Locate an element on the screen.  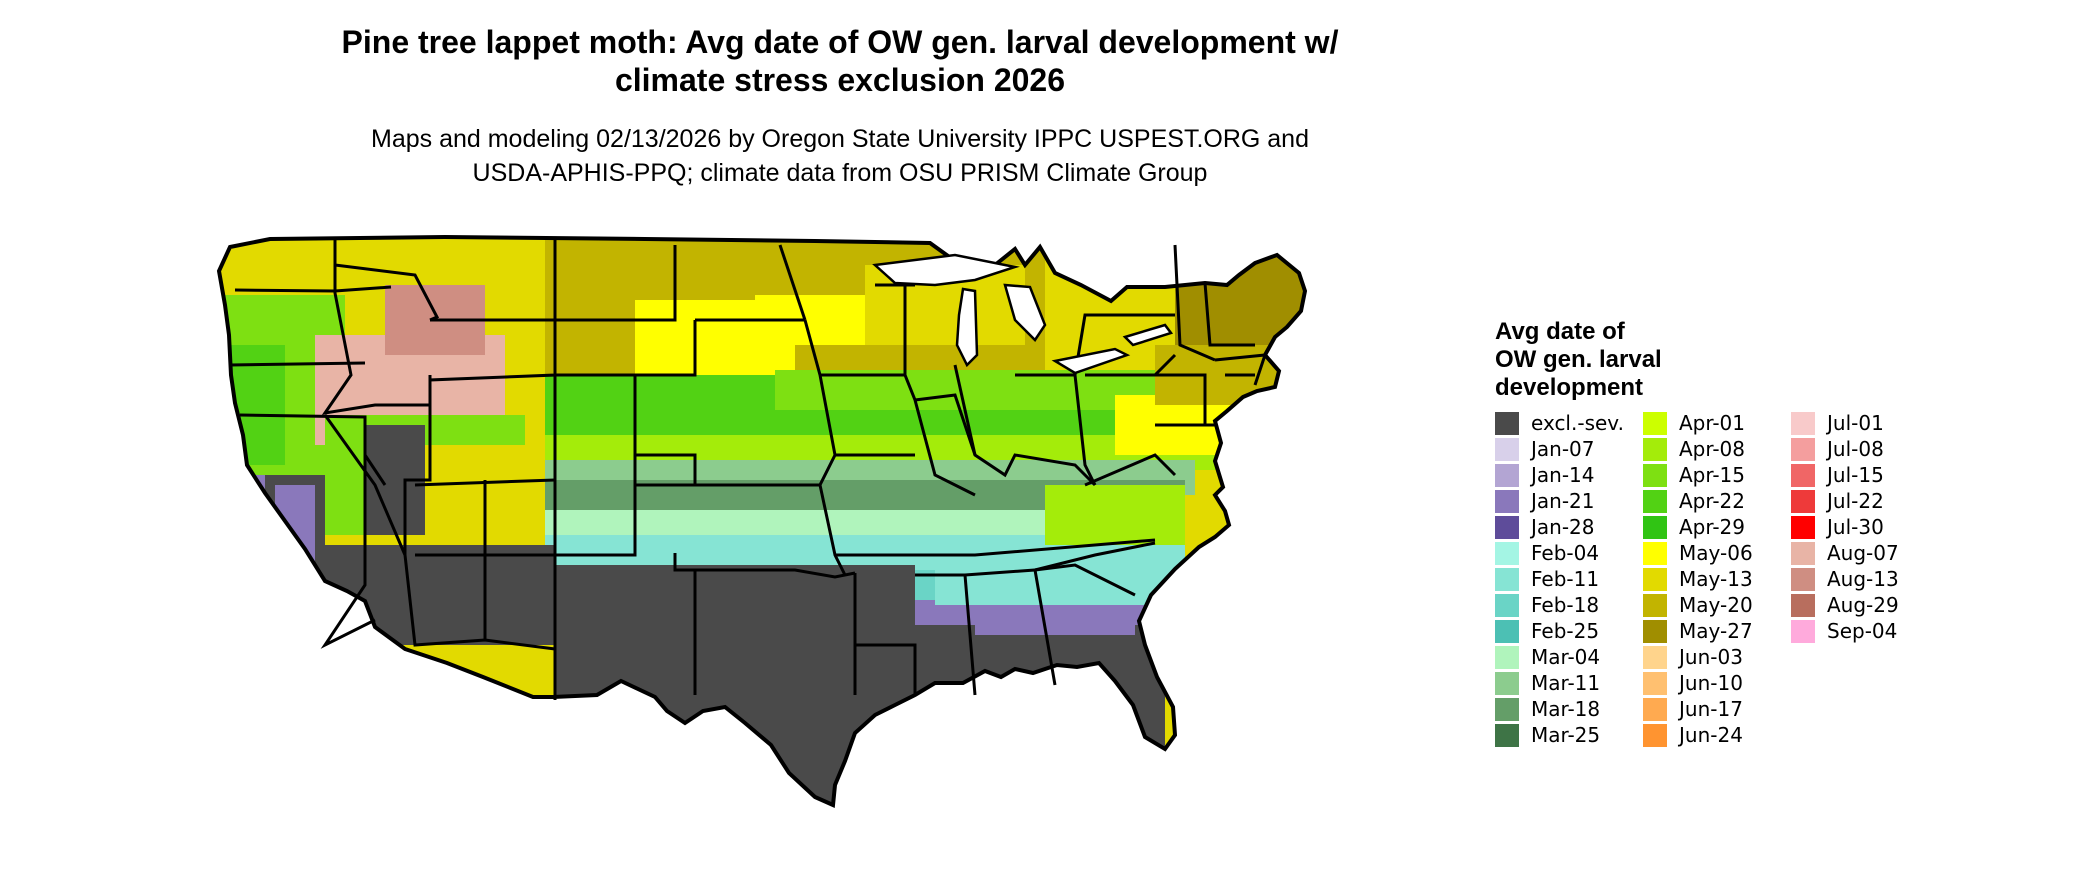
legend-label: Jun-17 is located at coordinates (1711, 709).